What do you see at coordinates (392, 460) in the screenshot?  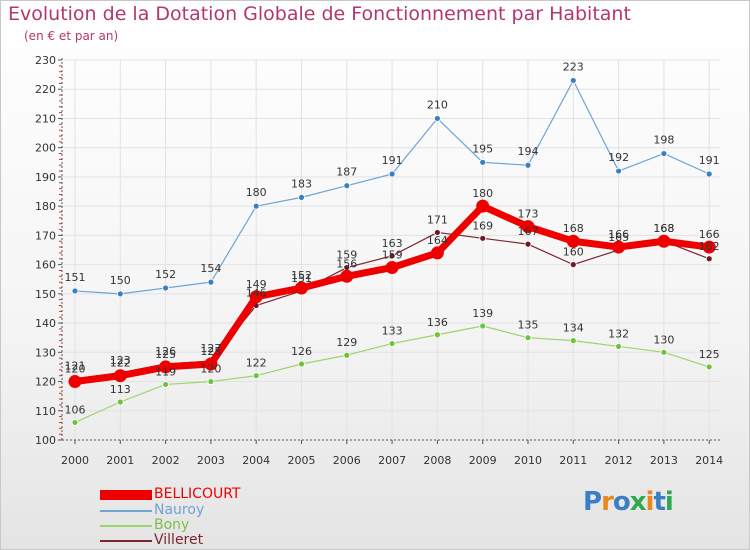 I see `x-tick-label: 2007` at bounding box center [392, 460].